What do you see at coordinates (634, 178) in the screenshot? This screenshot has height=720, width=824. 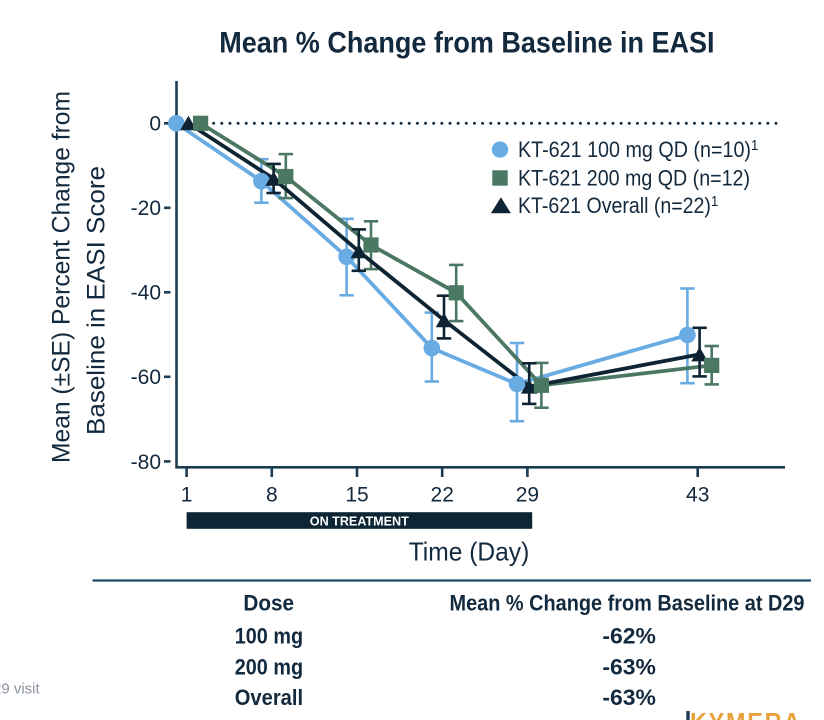 I see `svg-text: KT-621 200 mg QD (n=12)` at bounding box center [634, 178].